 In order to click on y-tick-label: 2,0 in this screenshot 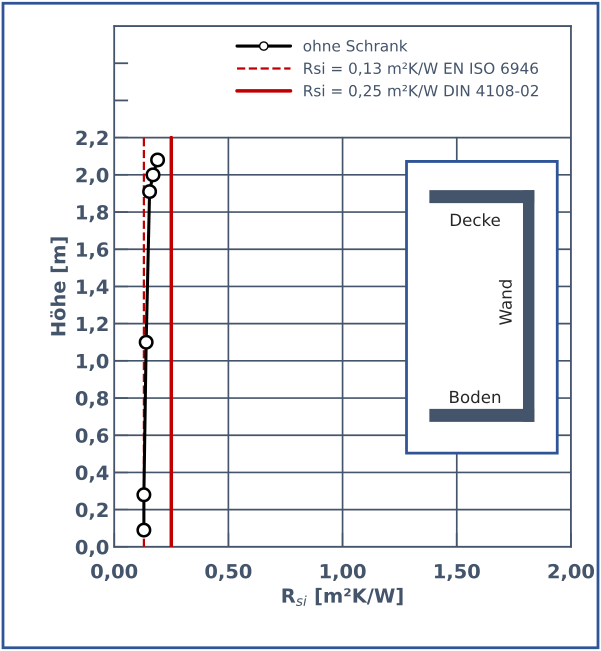, I will do `click(92, 176)`.